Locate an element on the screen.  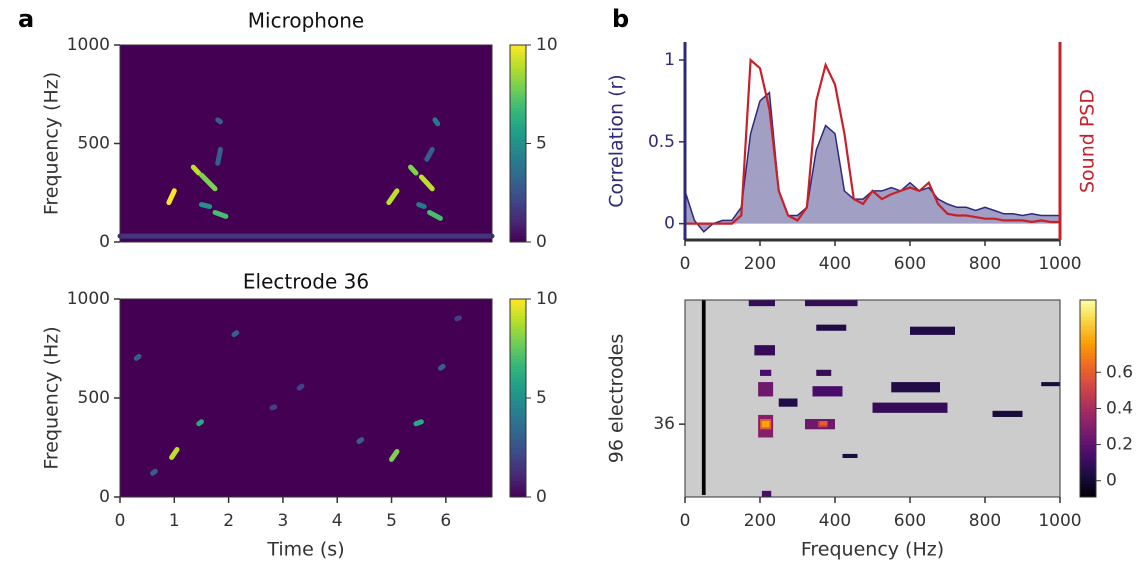
panel-label: b is located at coordinates (620, 19).